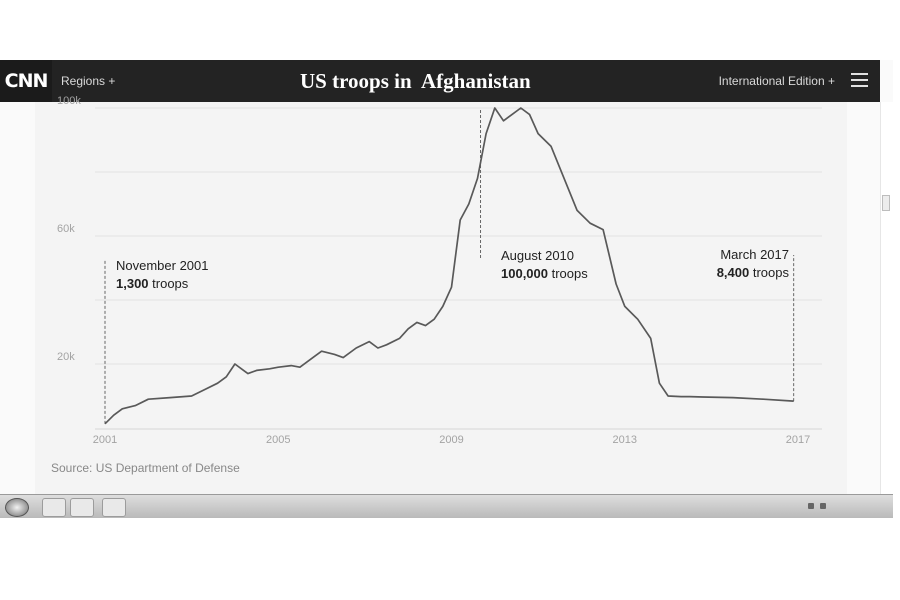 Image resolution: width=900 pixels, height=600 pixels. Describe the element at coordinates (859, 80) in the screenshot. I see `hamburger-menu-icon` at that location.